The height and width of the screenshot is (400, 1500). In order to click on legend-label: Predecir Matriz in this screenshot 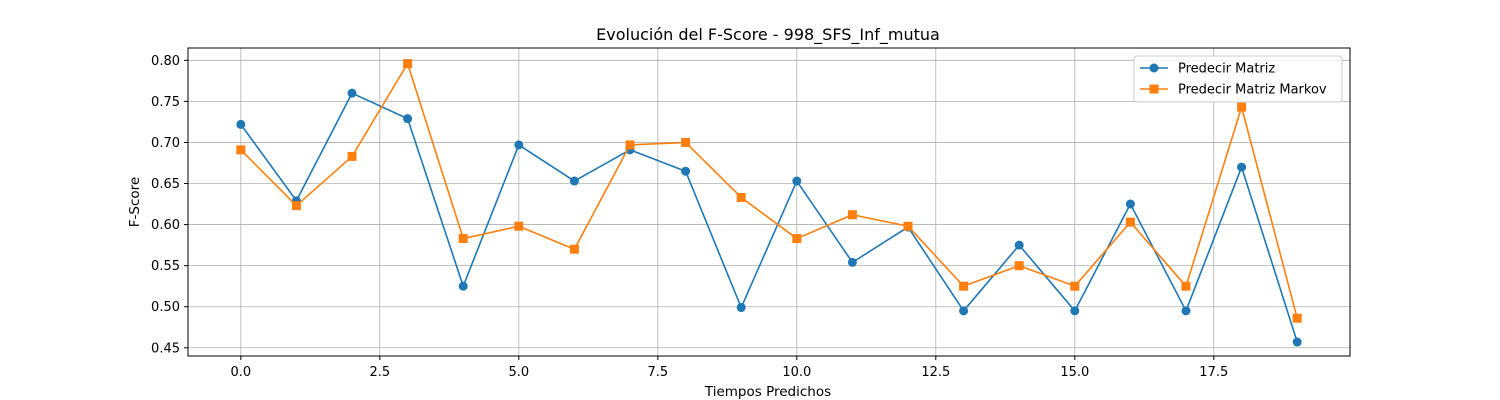, I will do `click(1226, 69)`.